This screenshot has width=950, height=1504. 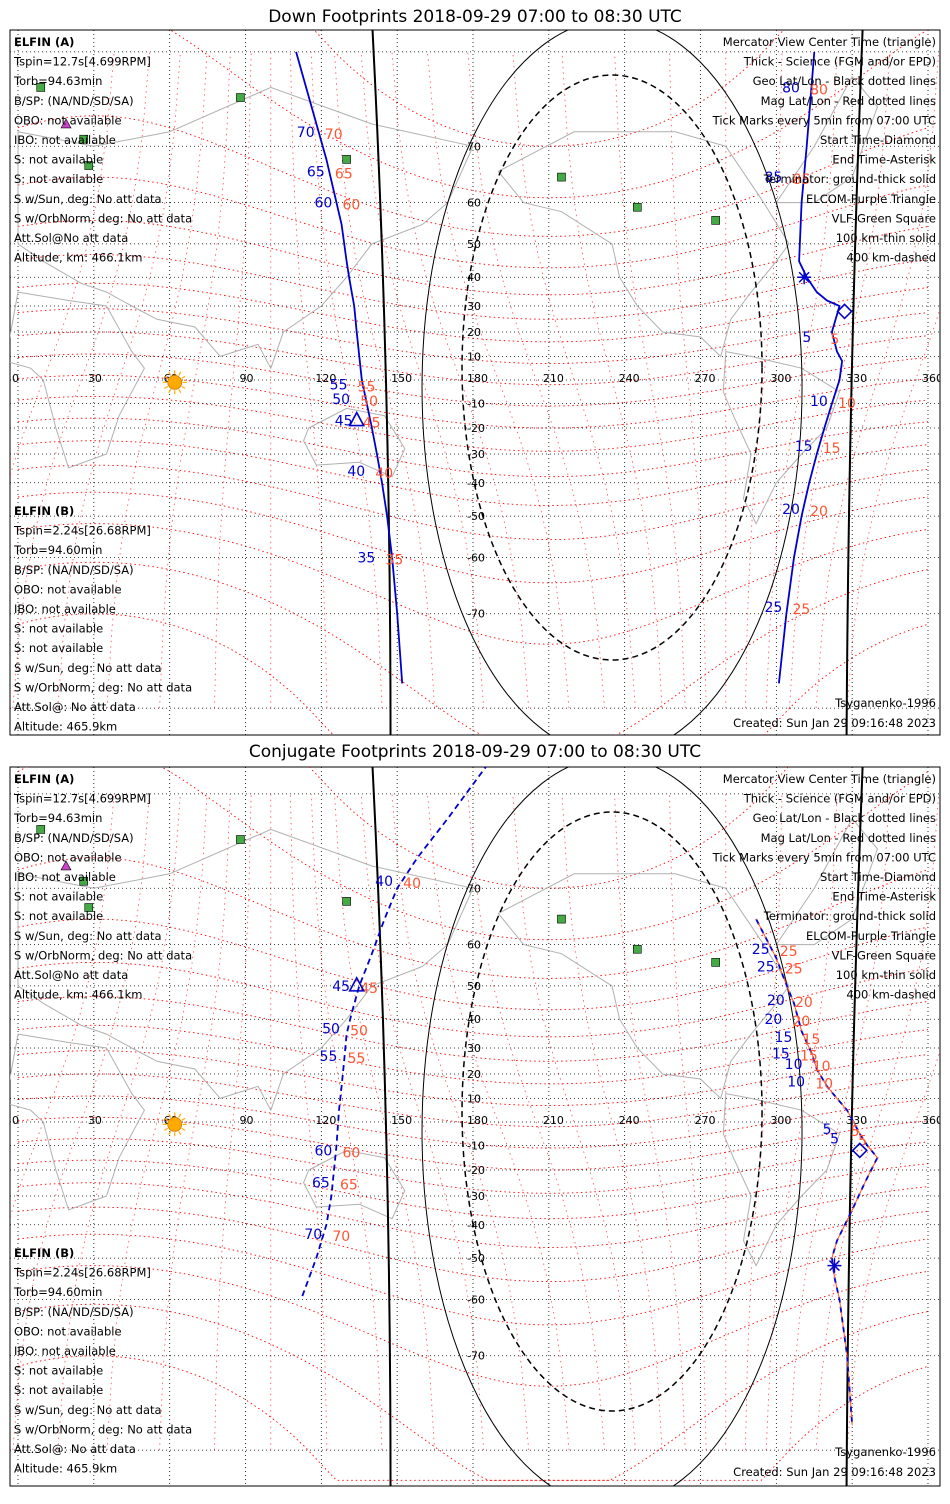 What do you see at coordinates (349, 367) in the screenshot?
I see `elfin-a-track` at bounding box center [349, 367].